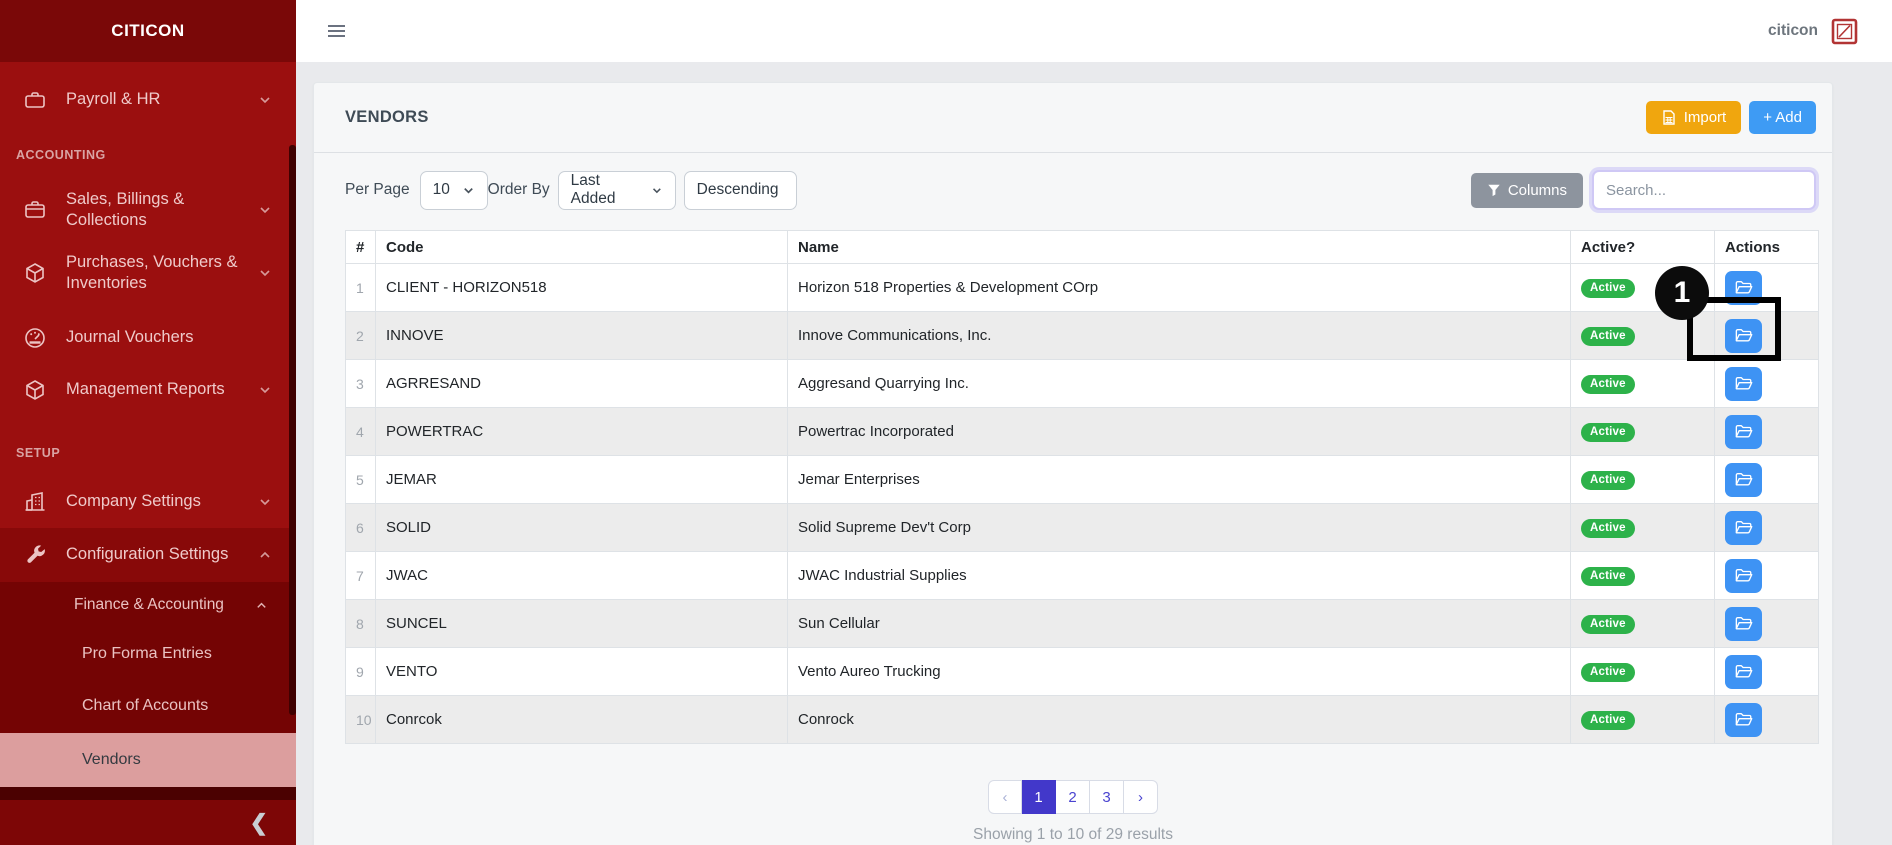 The width and height of the screenshot is (1892, 845). Describe the element at coordinates (111, 759) in the screenshot. I see `submenu-item-label: Vendors` at that location.